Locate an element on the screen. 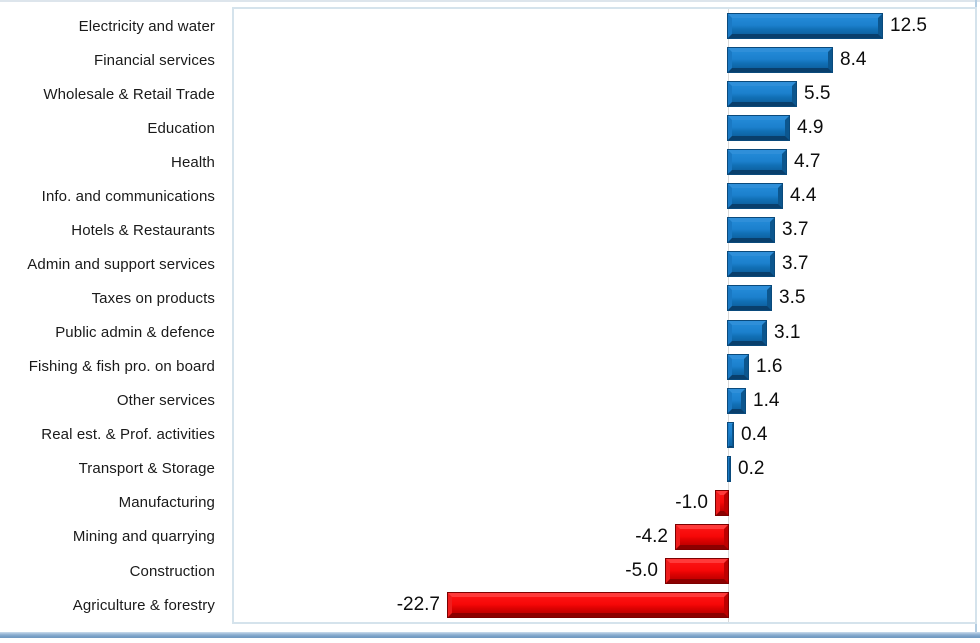 The width and height of the screenshot is (980, 643). category-label: Public admin & defence is located at coordinates (135, 333).